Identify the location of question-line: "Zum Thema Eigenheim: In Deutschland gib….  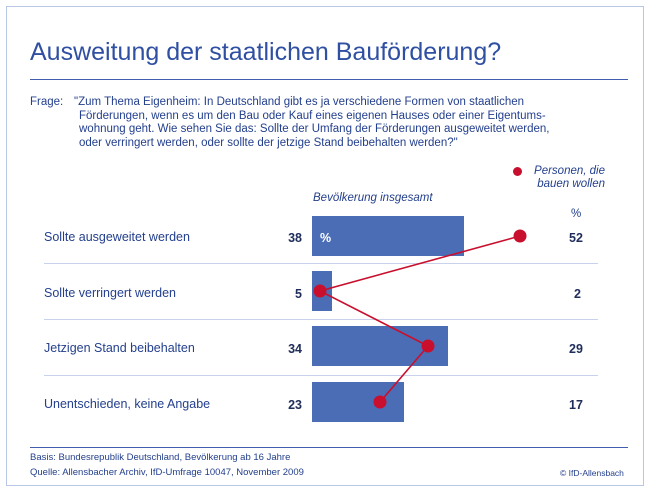
(299, 102).